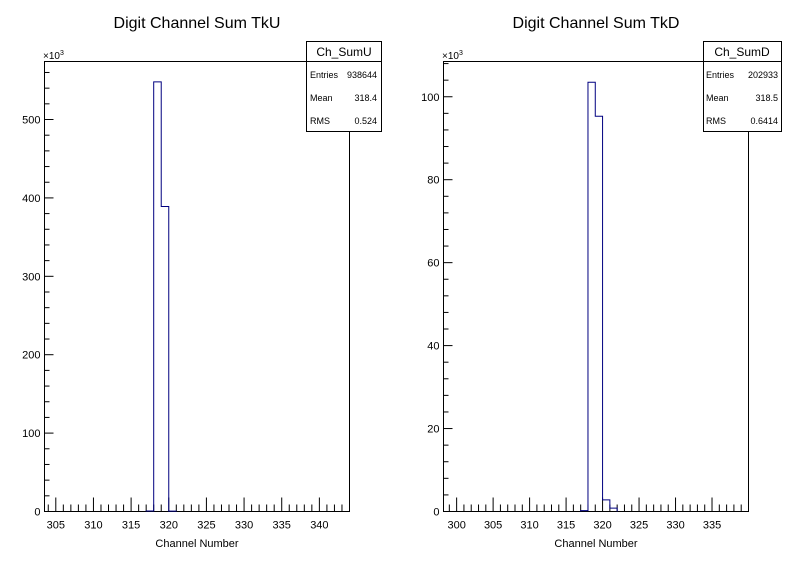 This screenshot has height=574, width=796. What do you see at coordinates (197, 23) in the screenshot?
I see `chart-title: Digit Channel Sum TkU` at bounding box center [197, 23].